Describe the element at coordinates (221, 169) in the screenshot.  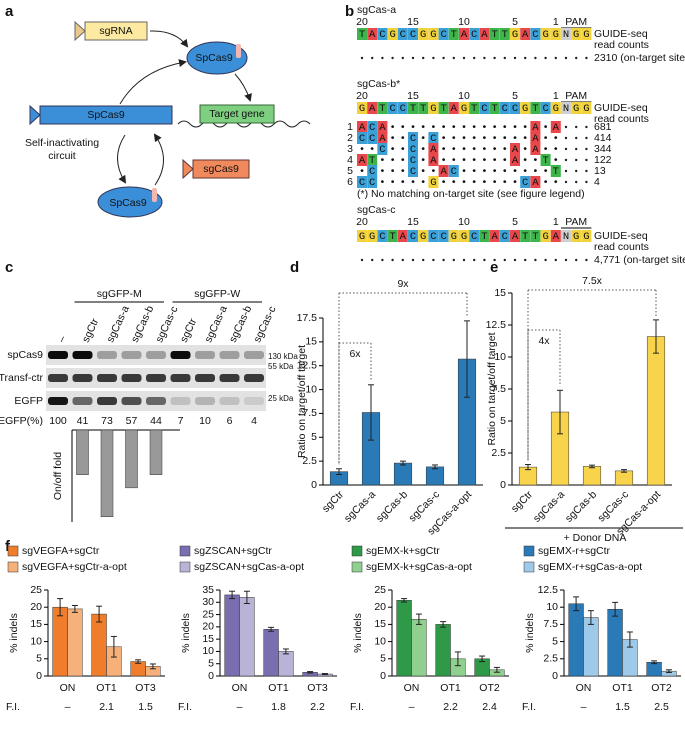
I see `sgcas9-box` at that location.